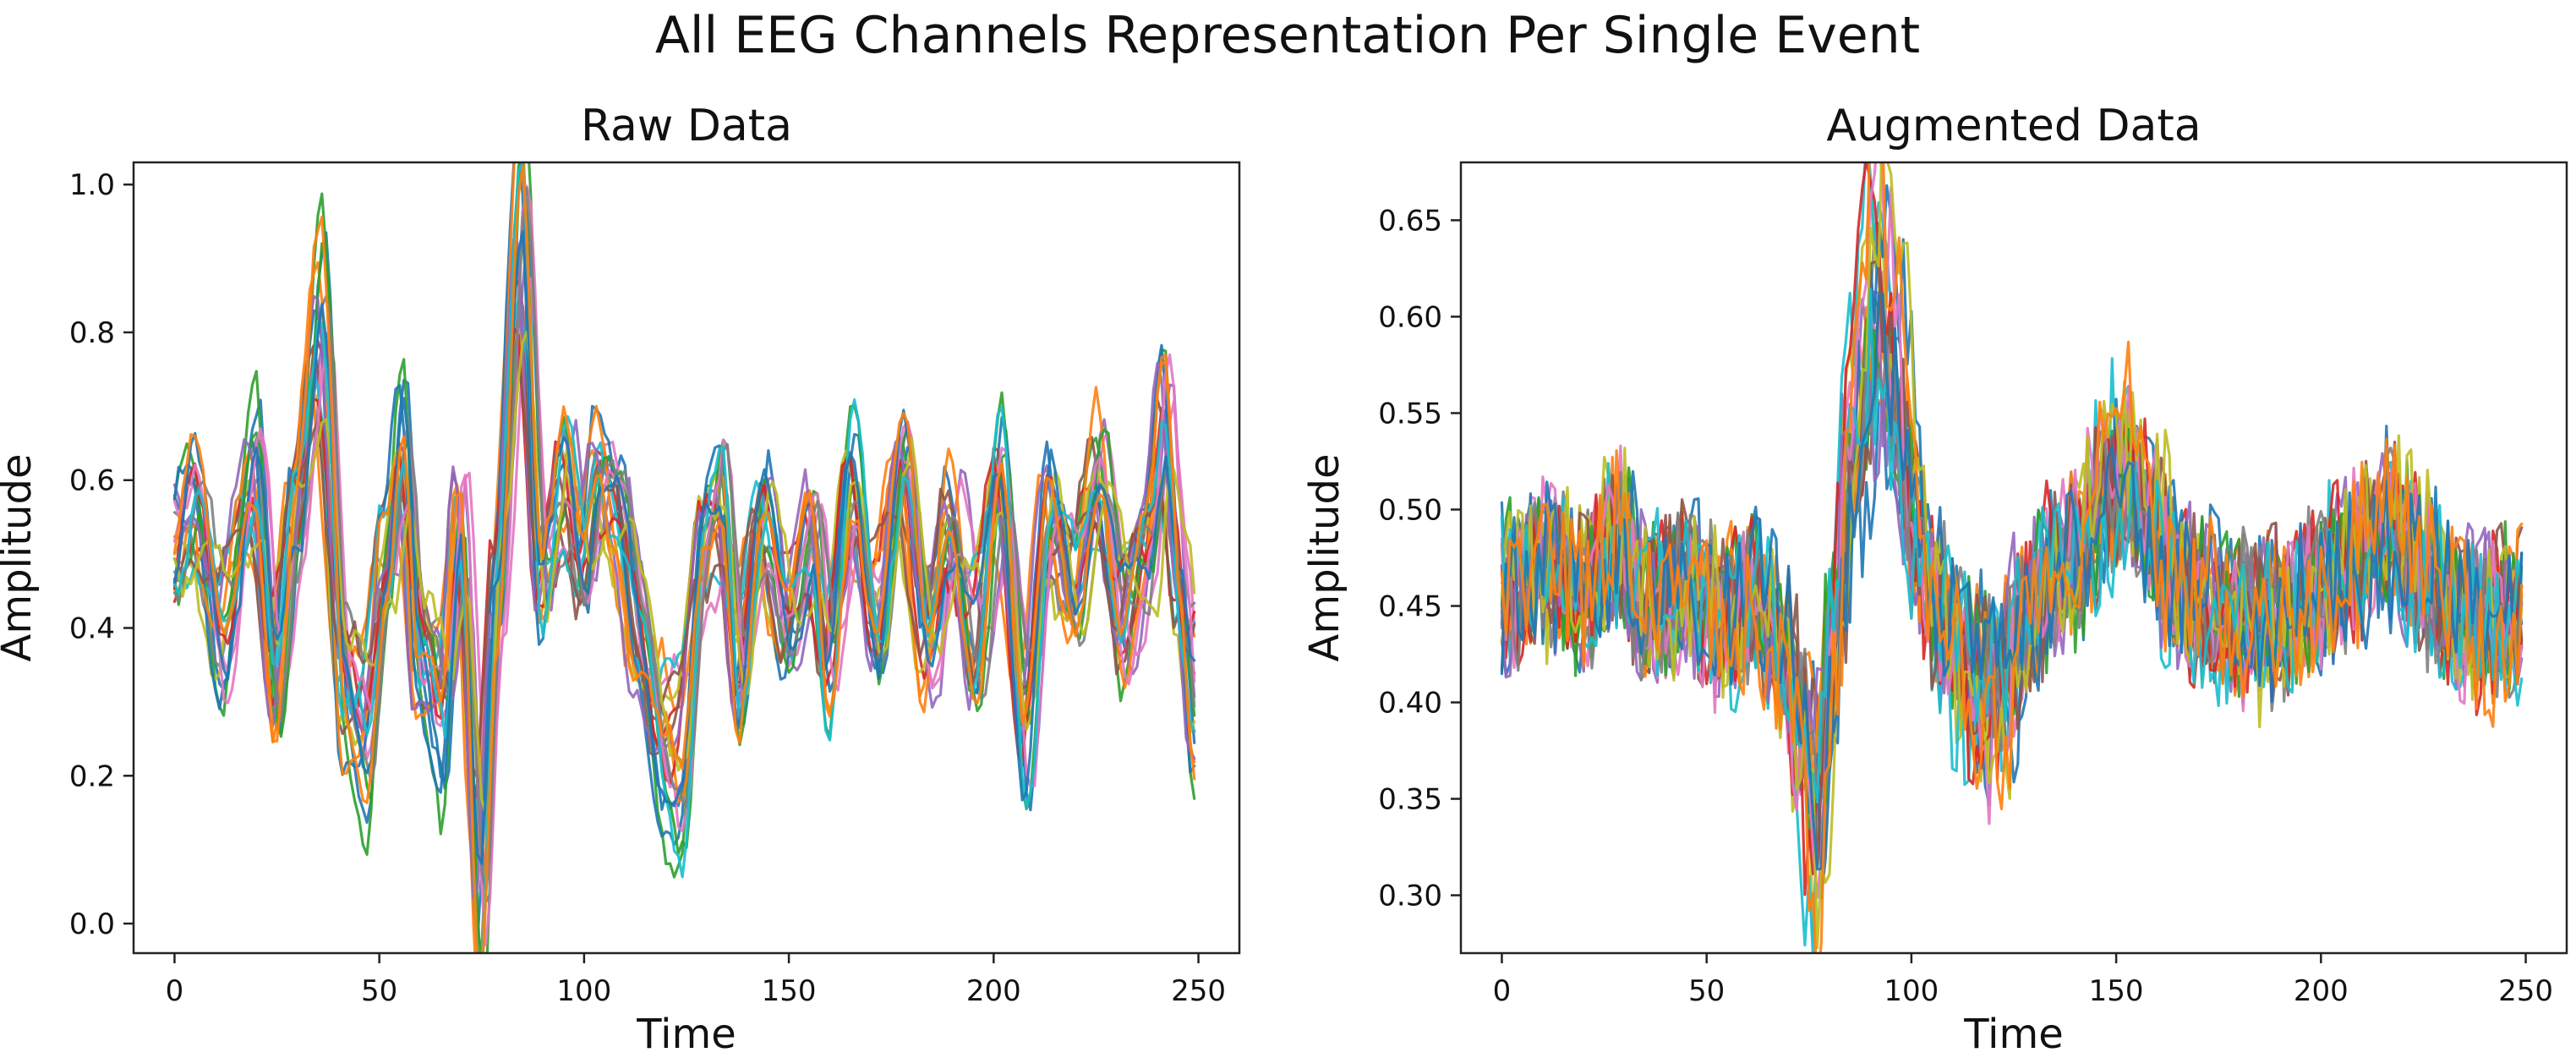  What do you see at coordinates (2116, 991) in the screenshot?
I see `augmented-data-x-tick-label: 150` at bounding box center [2116, 991].